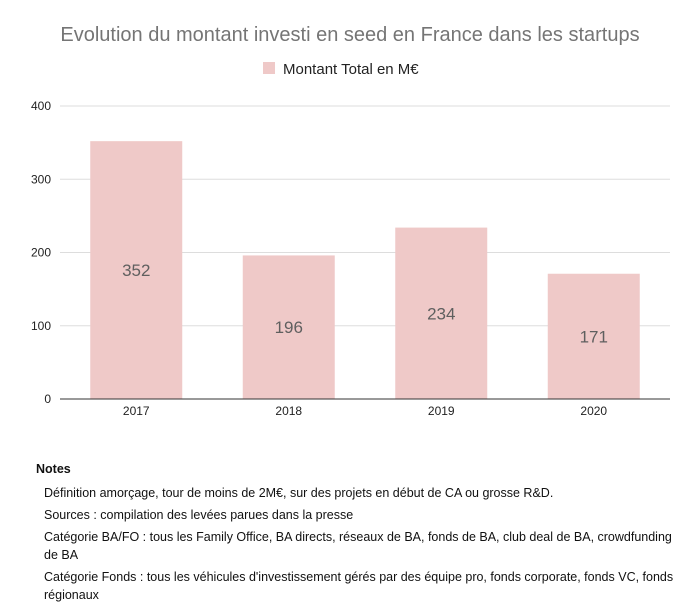  I want to click on bar-2018, so click(288, 327).